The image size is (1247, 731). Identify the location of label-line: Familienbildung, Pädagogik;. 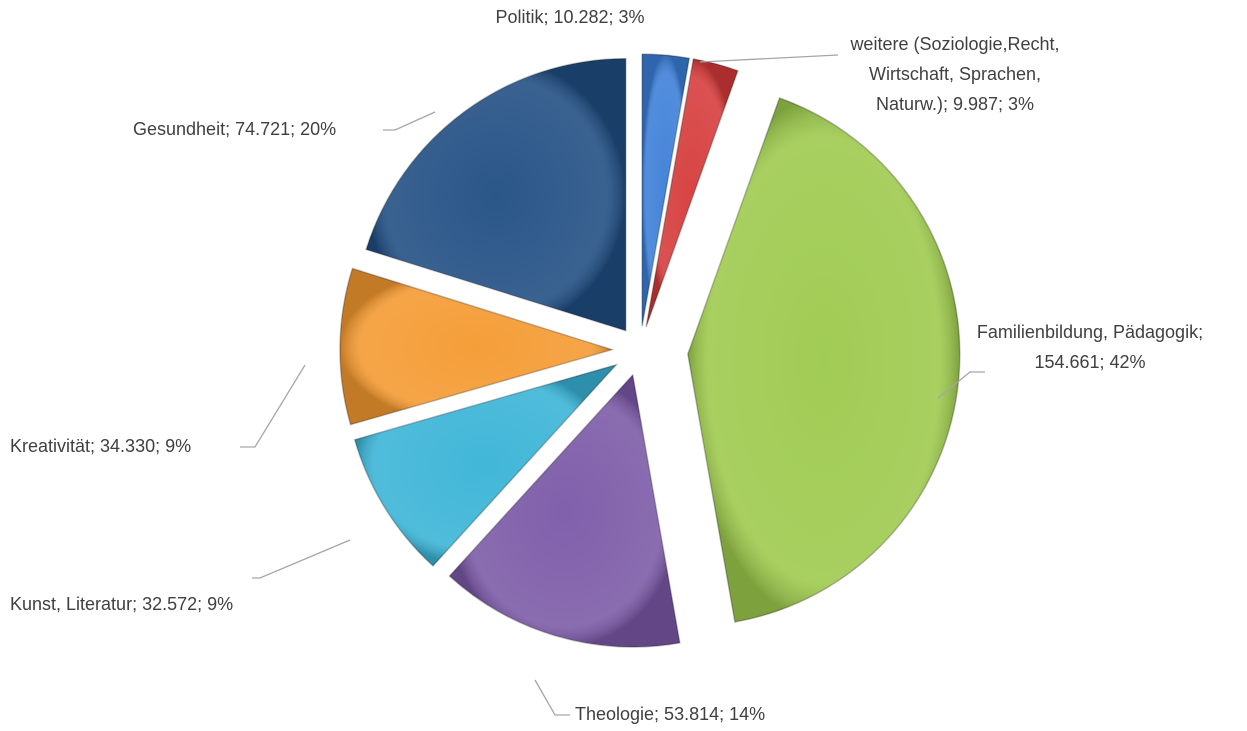
(1090, 332).